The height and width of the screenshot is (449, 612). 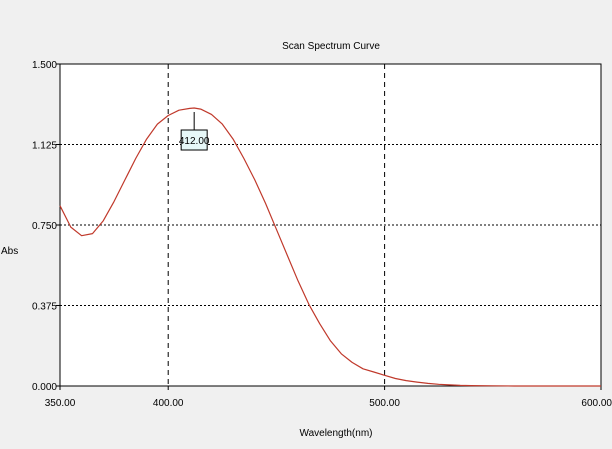 I want to click on peak-annotation-box, so click(x=194, y=140).